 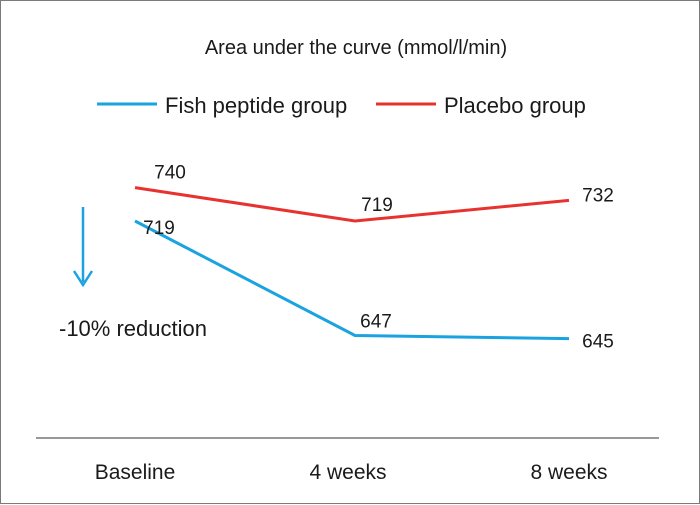 I want to click on chart-title: Area under the curve (mmol/l/min), so click(x=356, y=48).